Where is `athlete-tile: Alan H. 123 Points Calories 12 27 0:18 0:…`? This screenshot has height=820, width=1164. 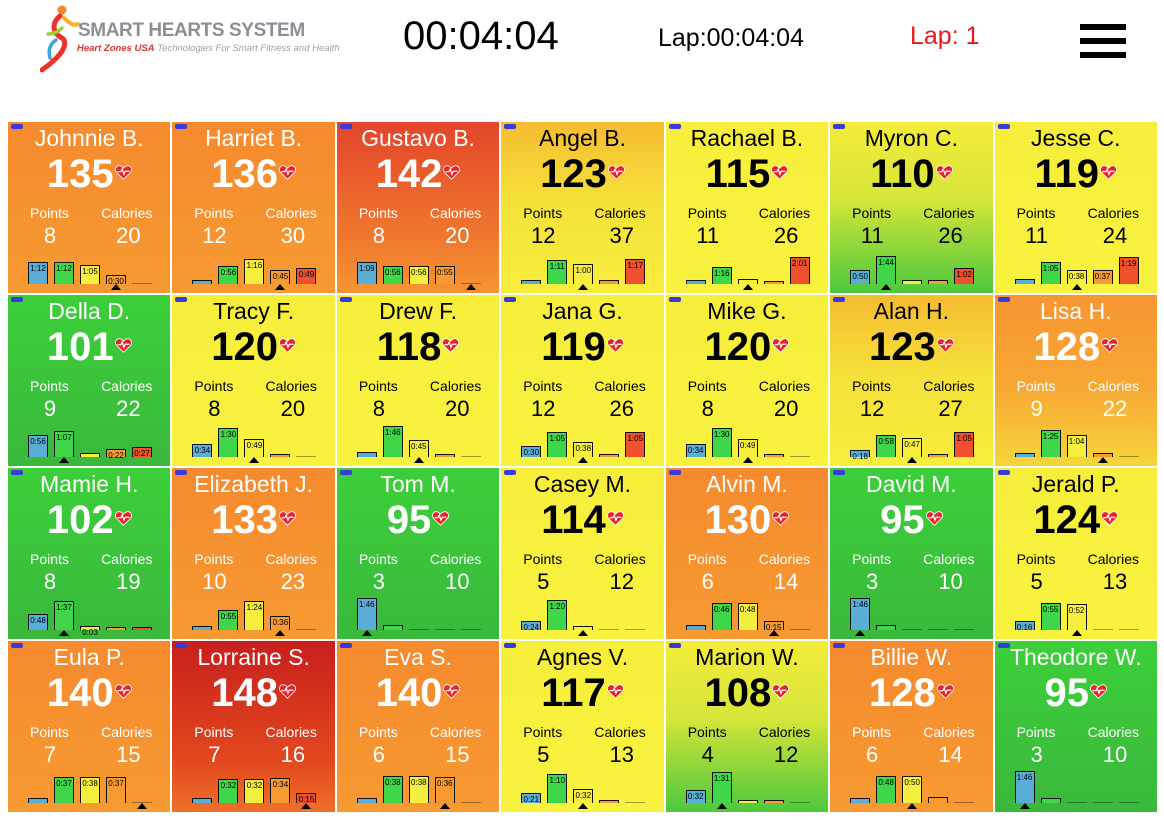
athlete-tile: Alan H. 123 Points Calories 12 27 0:18 0:… is located at coordinates (911, 380).